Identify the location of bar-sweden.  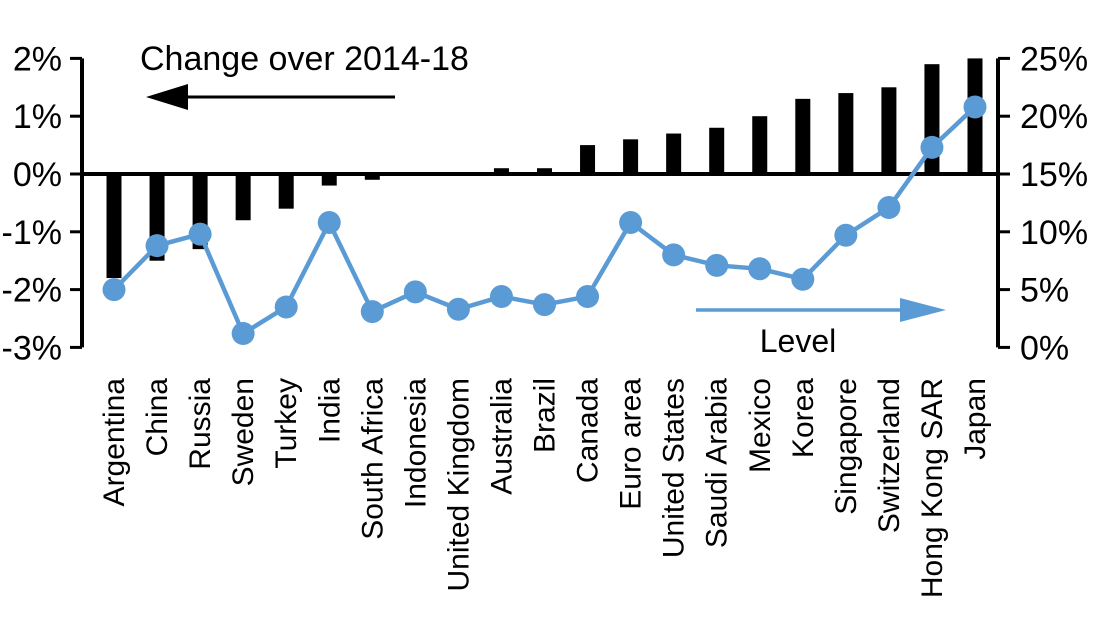
(243, 197).